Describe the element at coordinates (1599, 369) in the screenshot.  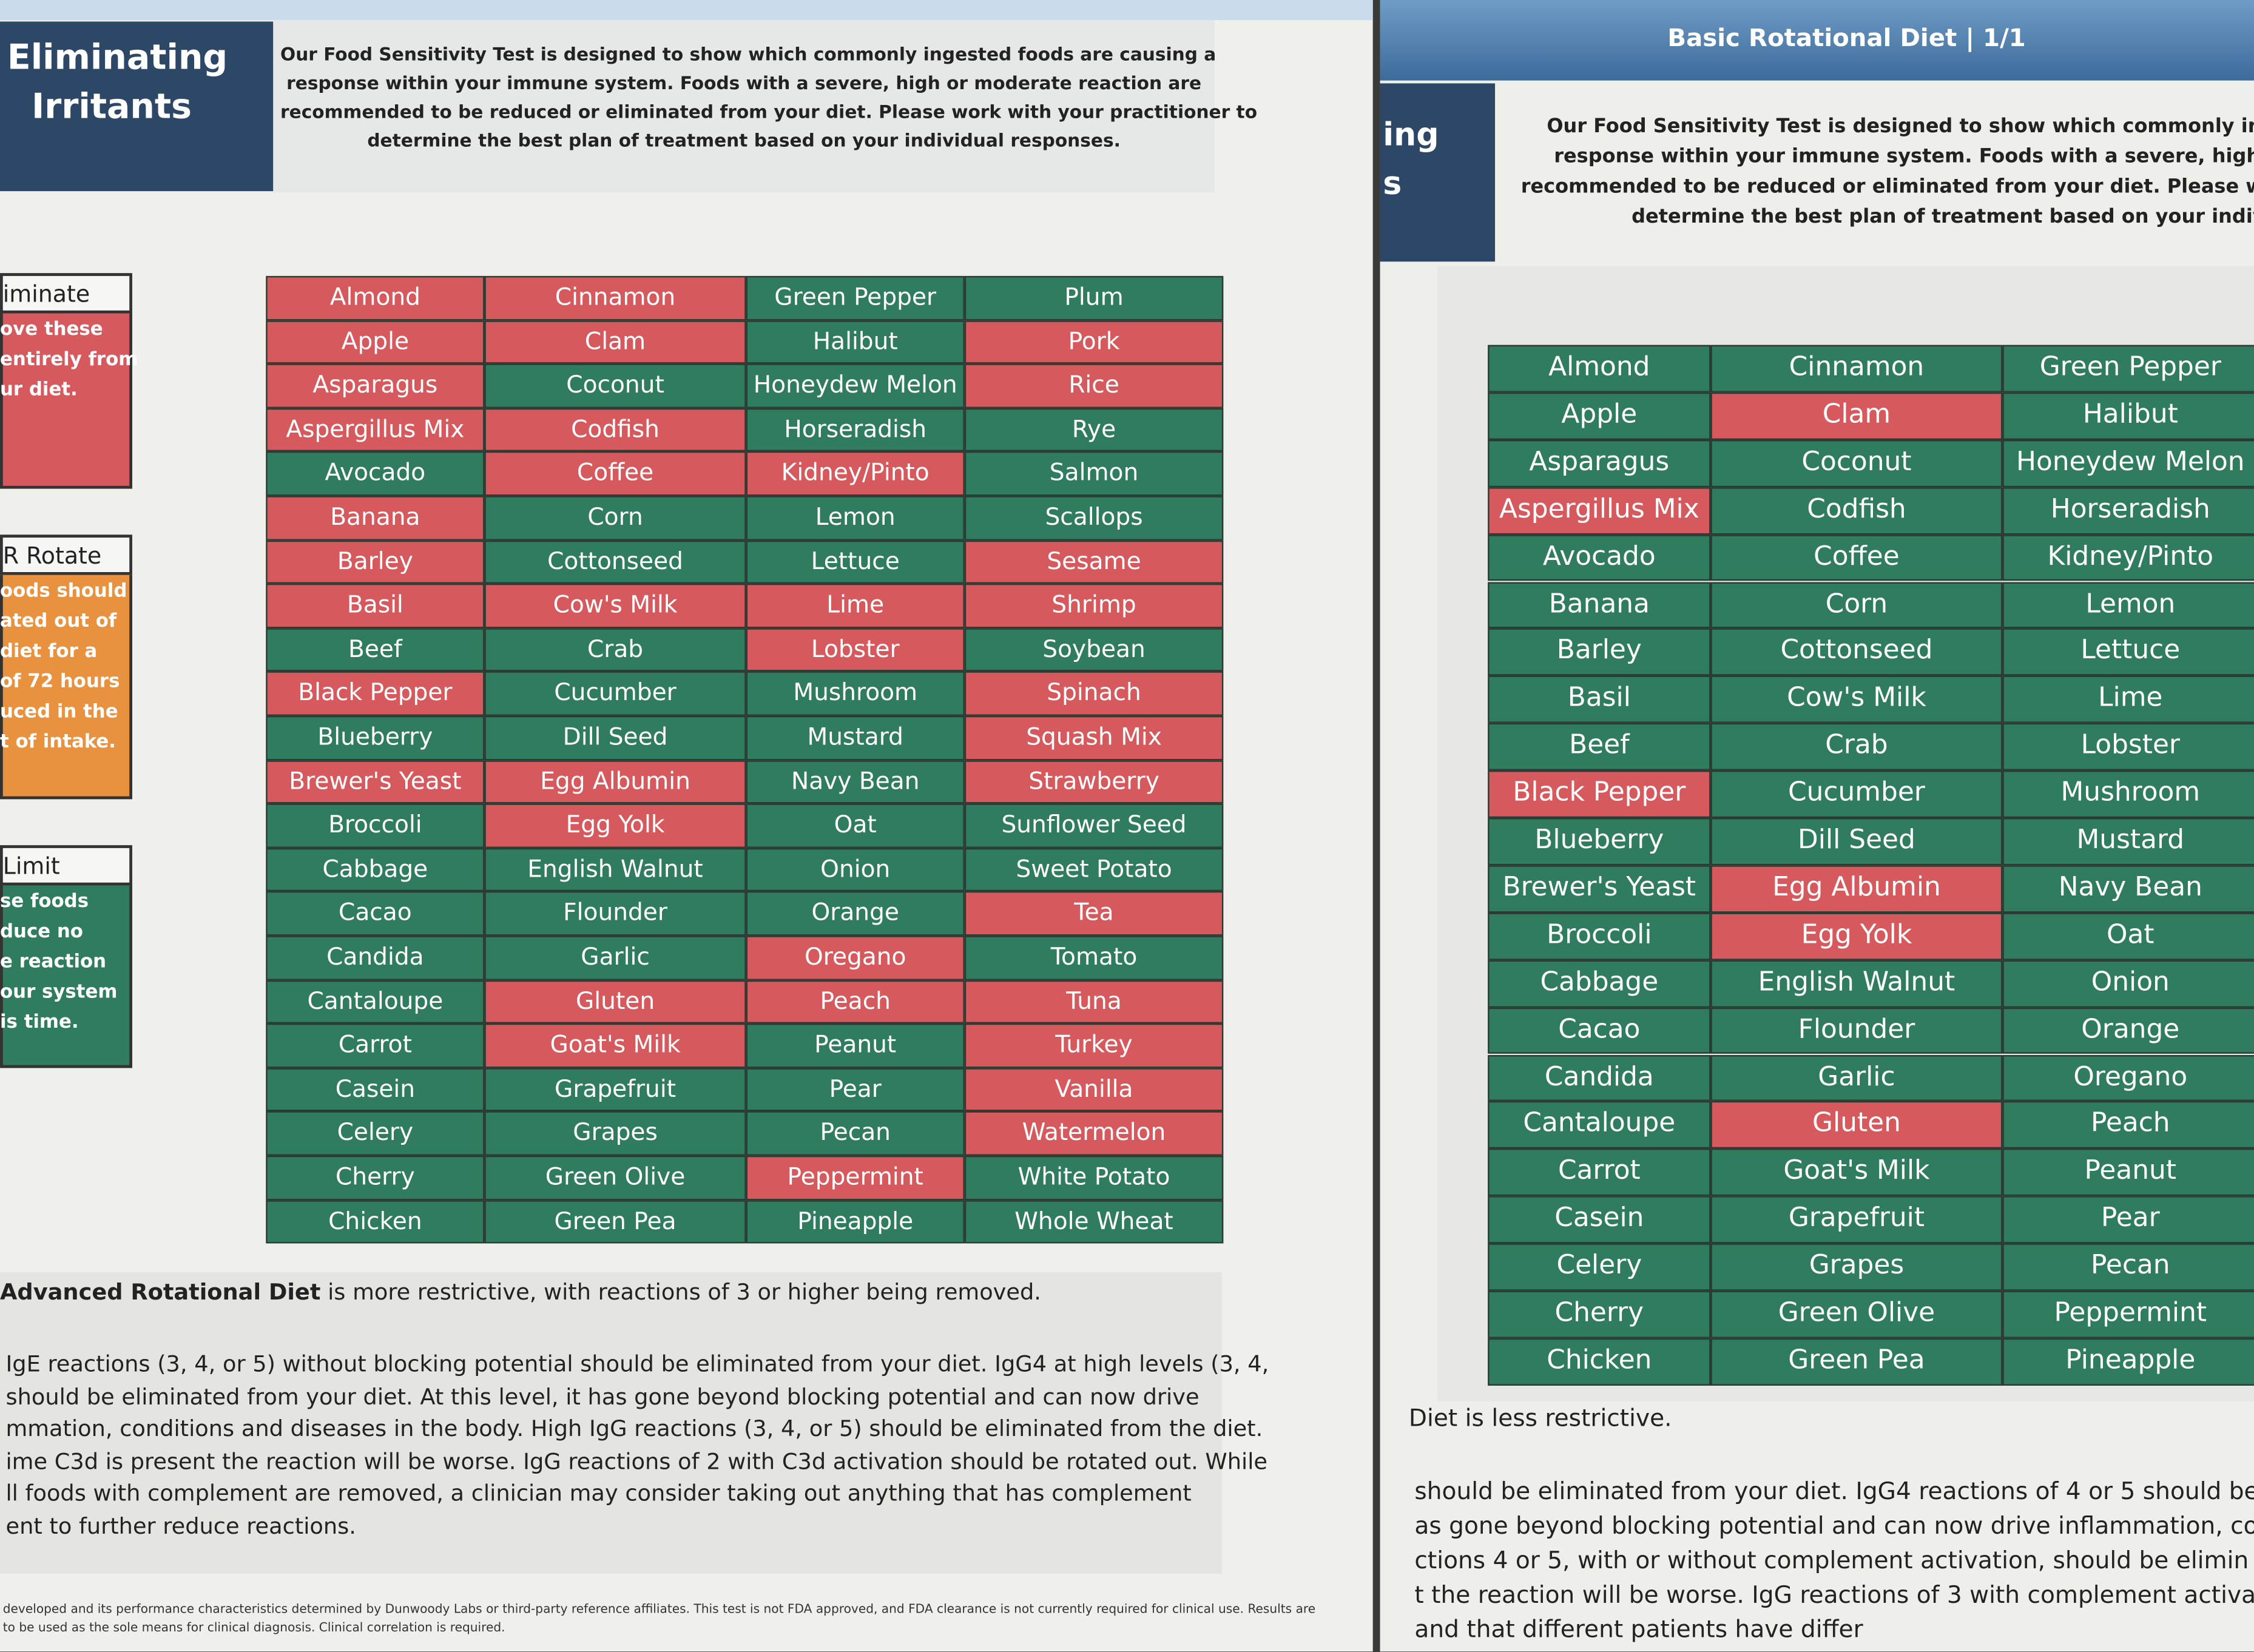
I see `food-cell: Almond` at that location.